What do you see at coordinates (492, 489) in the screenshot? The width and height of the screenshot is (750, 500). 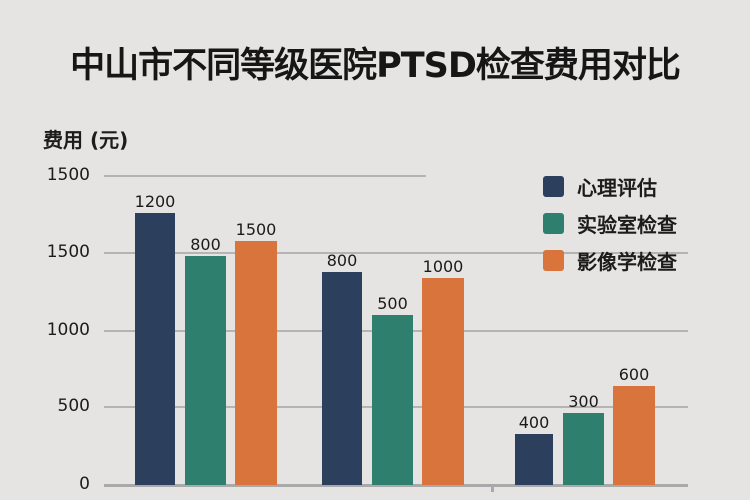 I see `x-axis-tick-mark` at bounding box center [492, 489].